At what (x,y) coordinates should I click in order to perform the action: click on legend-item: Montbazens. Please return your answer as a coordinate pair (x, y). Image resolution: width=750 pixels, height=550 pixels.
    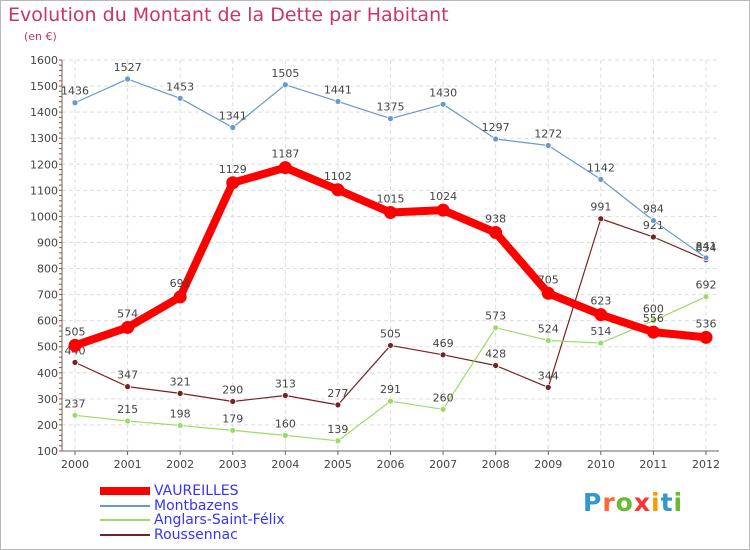
    Looking at the image, I should click on (192, 506).